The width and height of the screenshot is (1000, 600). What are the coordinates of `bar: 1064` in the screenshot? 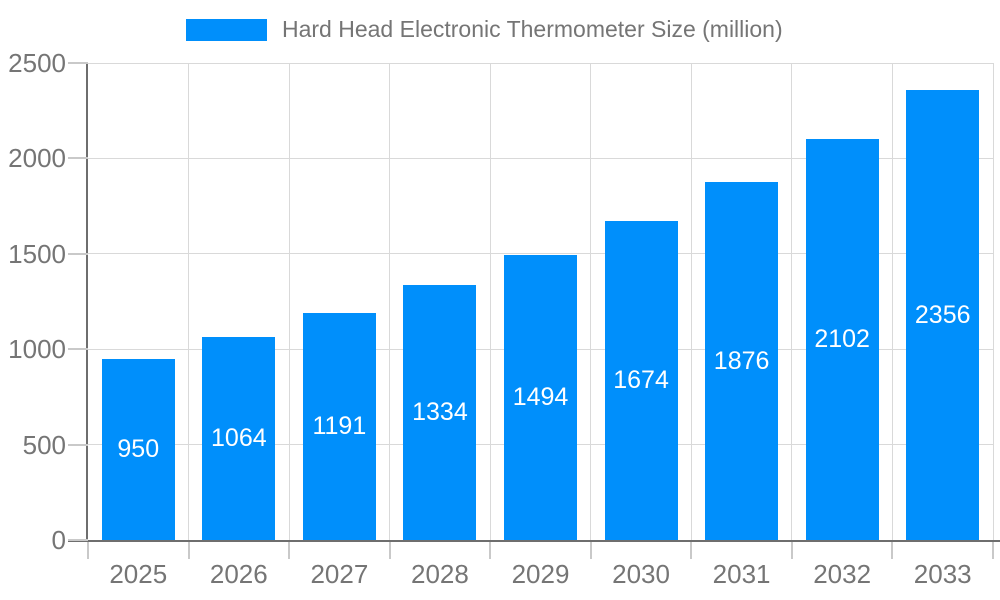 It's located at (239, 438).